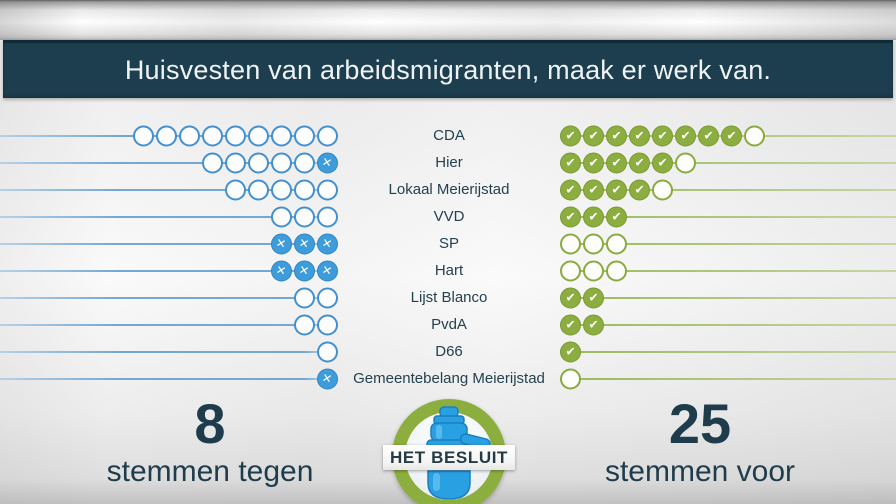 The height and width of the screenshot is (504, 896). I want to click on party-row: ✕ ✕ ✕ SP, so click(448, 243).